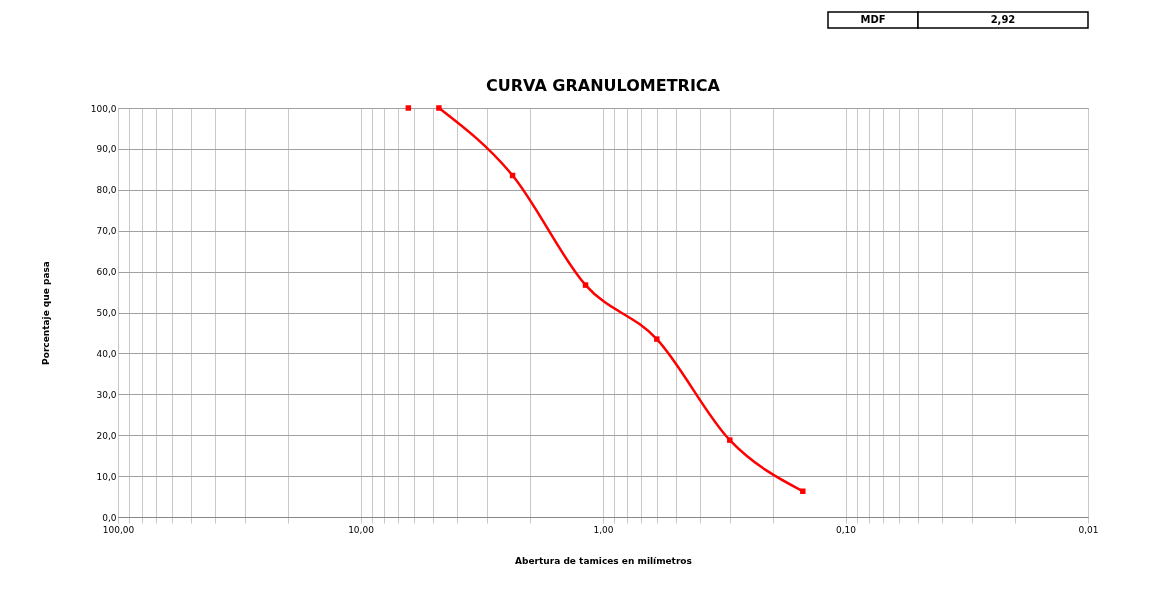 This screenshot has height=607, width=1152. Describe the element at coordinates (118, 529) in the screenshot. I see `x-tick-label: 100,00` at that location.